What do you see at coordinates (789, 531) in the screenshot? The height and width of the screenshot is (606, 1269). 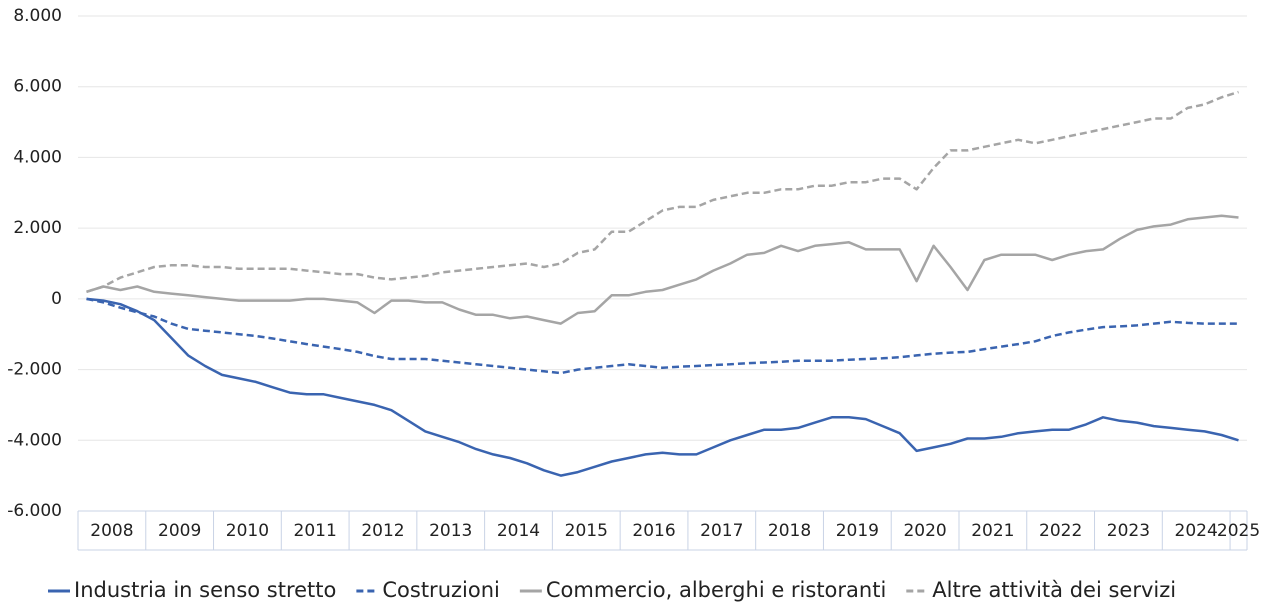 I see `x-tick-label: 2018` at bounding box center [789, 531].